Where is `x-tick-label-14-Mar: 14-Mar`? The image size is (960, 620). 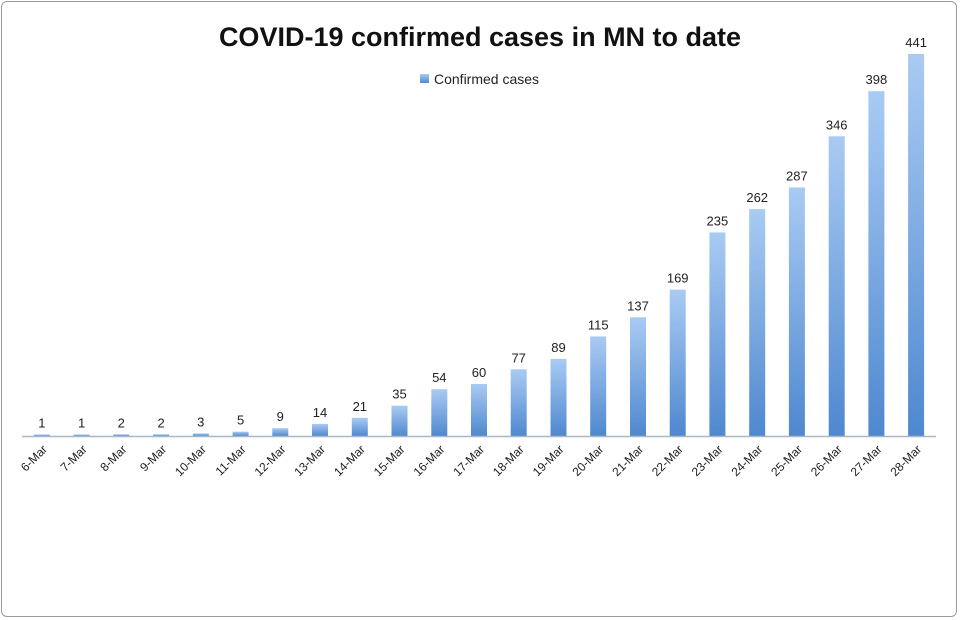
x-tick-label-14-Mar: 14-Mar is located at coordinates (349, 460).